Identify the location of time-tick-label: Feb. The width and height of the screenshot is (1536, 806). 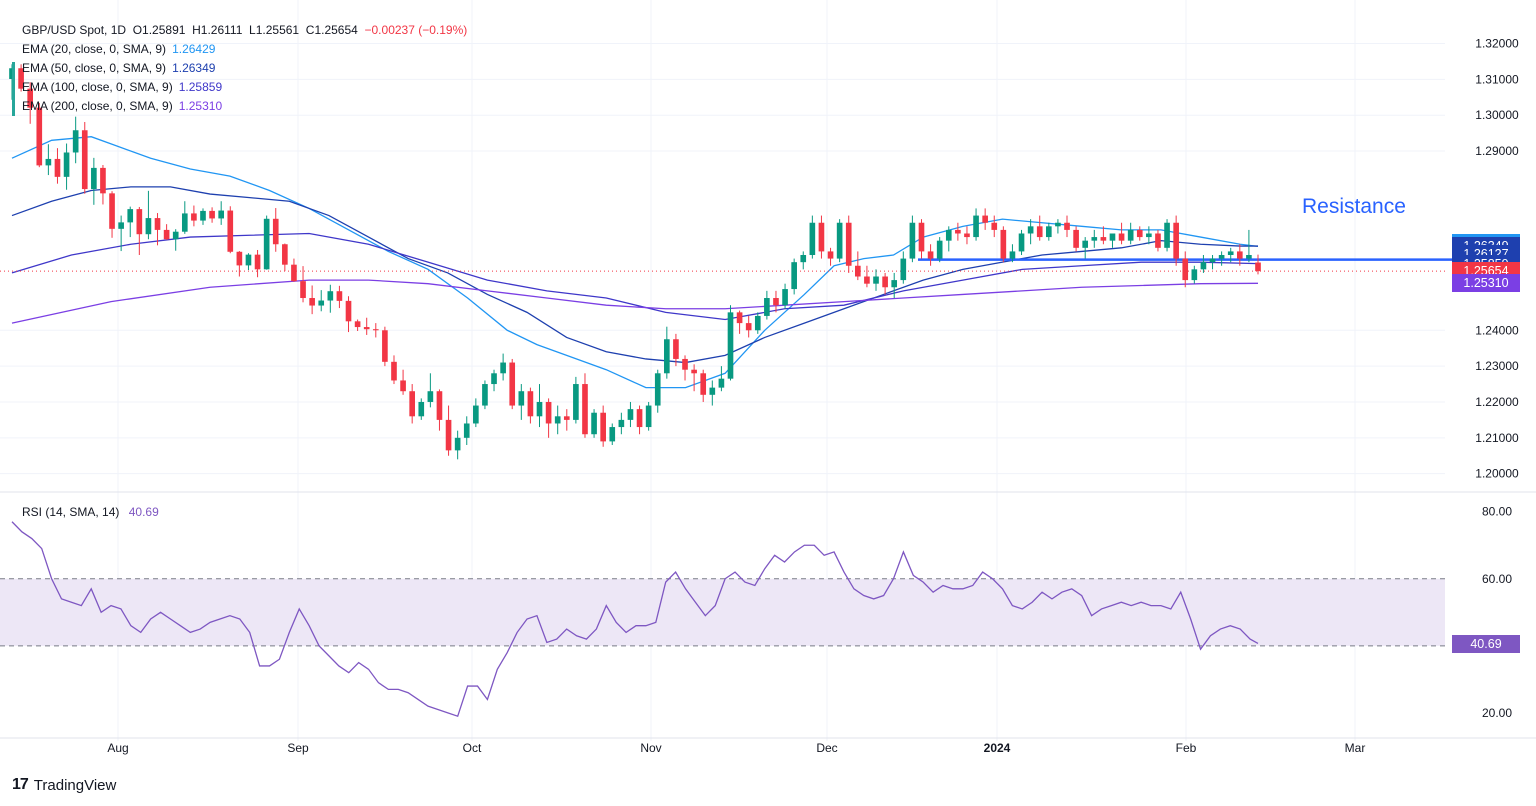
(1186, 748).